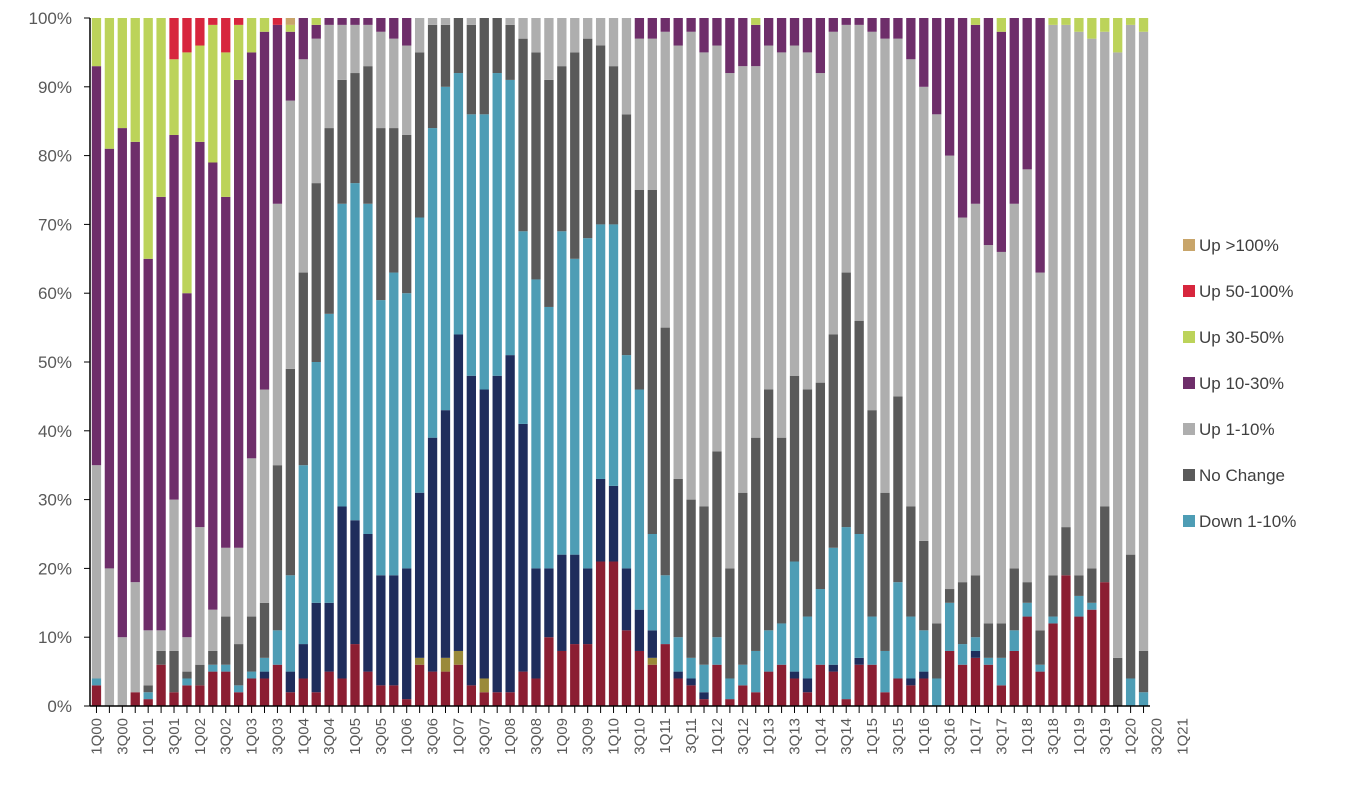 Image resolution: width=1364 pixels, height=788 pixels. I want to click on legend-item: Up 10-30%, so click(1233, 383).